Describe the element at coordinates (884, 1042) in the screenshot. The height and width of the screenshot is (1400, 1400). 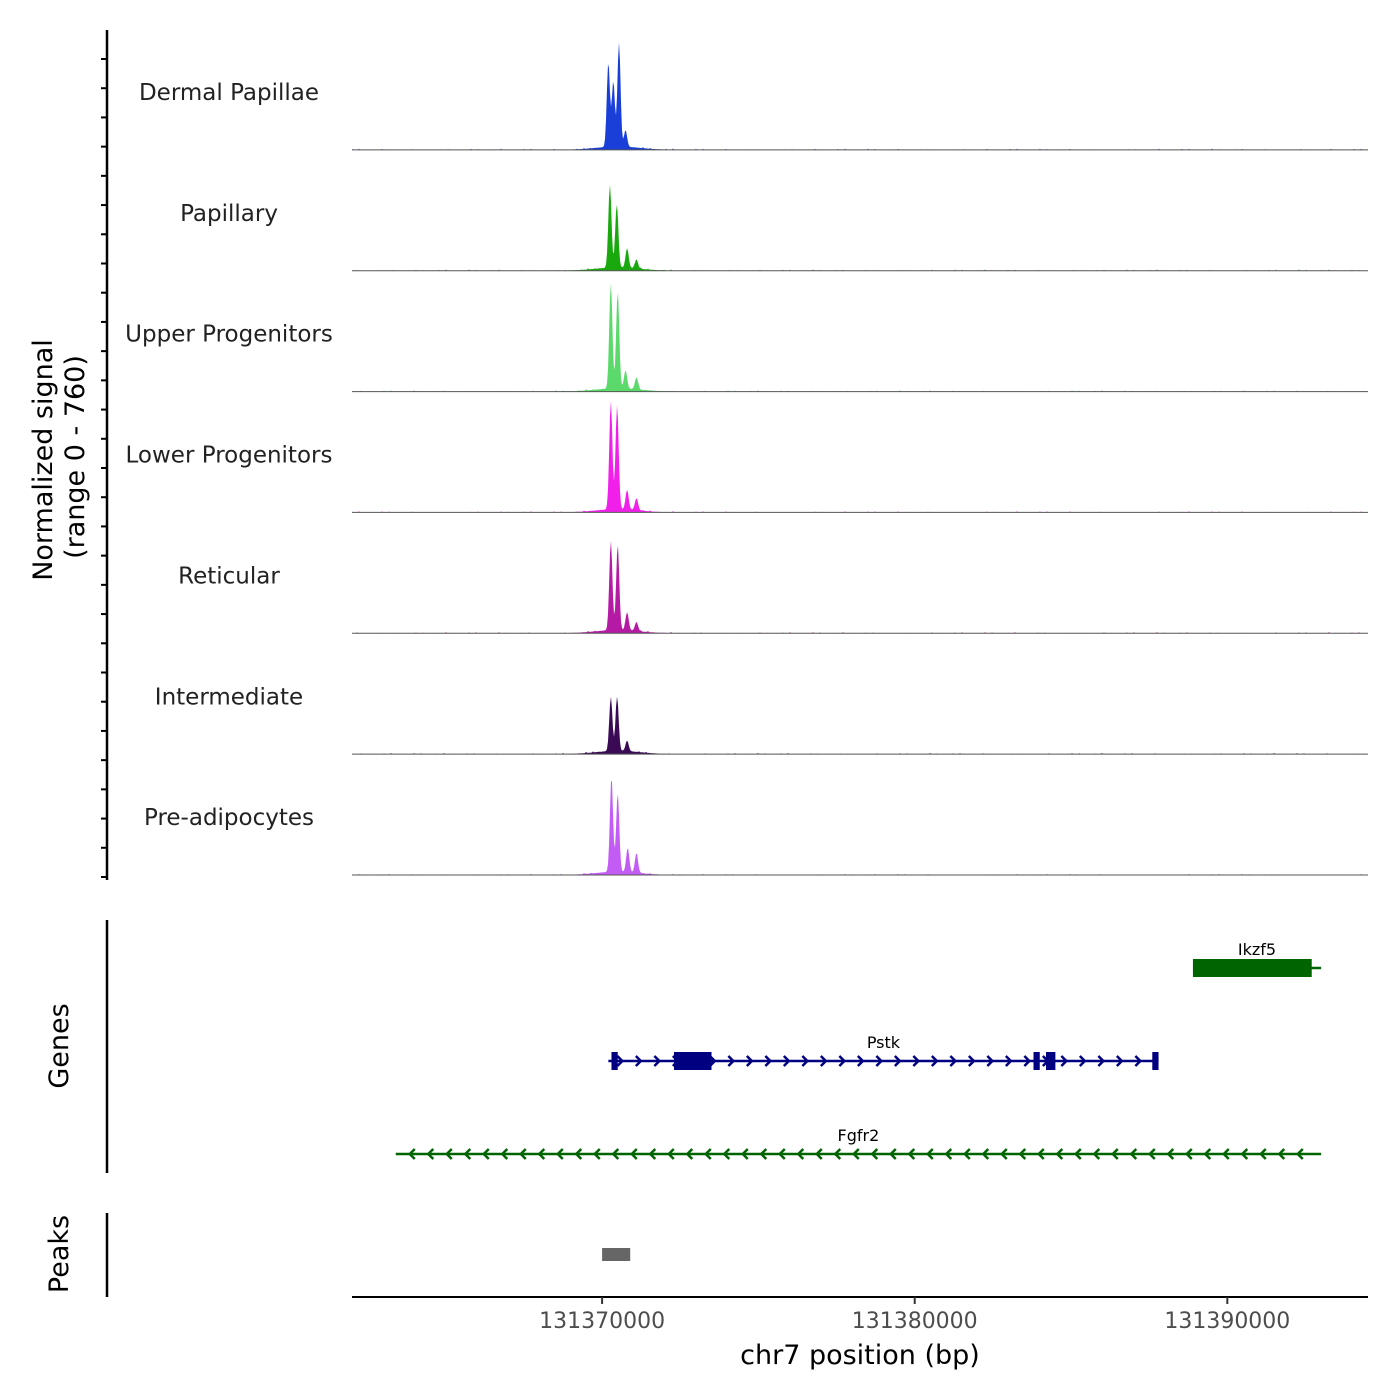
I see `gene-label: Pstk` at that location.